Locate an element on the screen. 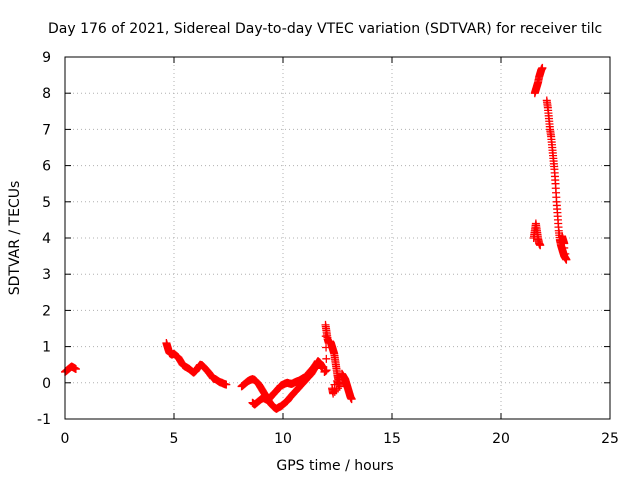 The image size is (640, 480). y-tick-label: 1 is located at coordinates (46, 348).